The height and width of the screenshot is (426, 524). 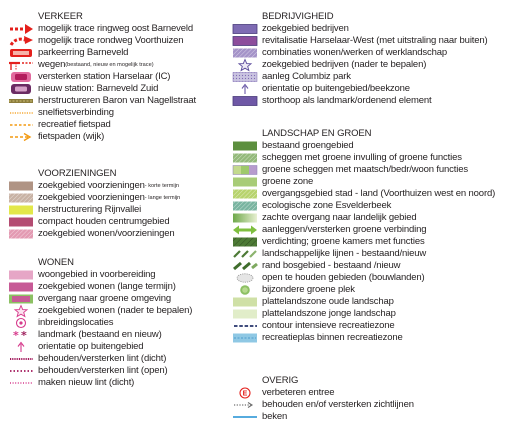 I want to click on legend-item: mogelijk trace ringweg oost Barneveld, so click(x=119, y=29).